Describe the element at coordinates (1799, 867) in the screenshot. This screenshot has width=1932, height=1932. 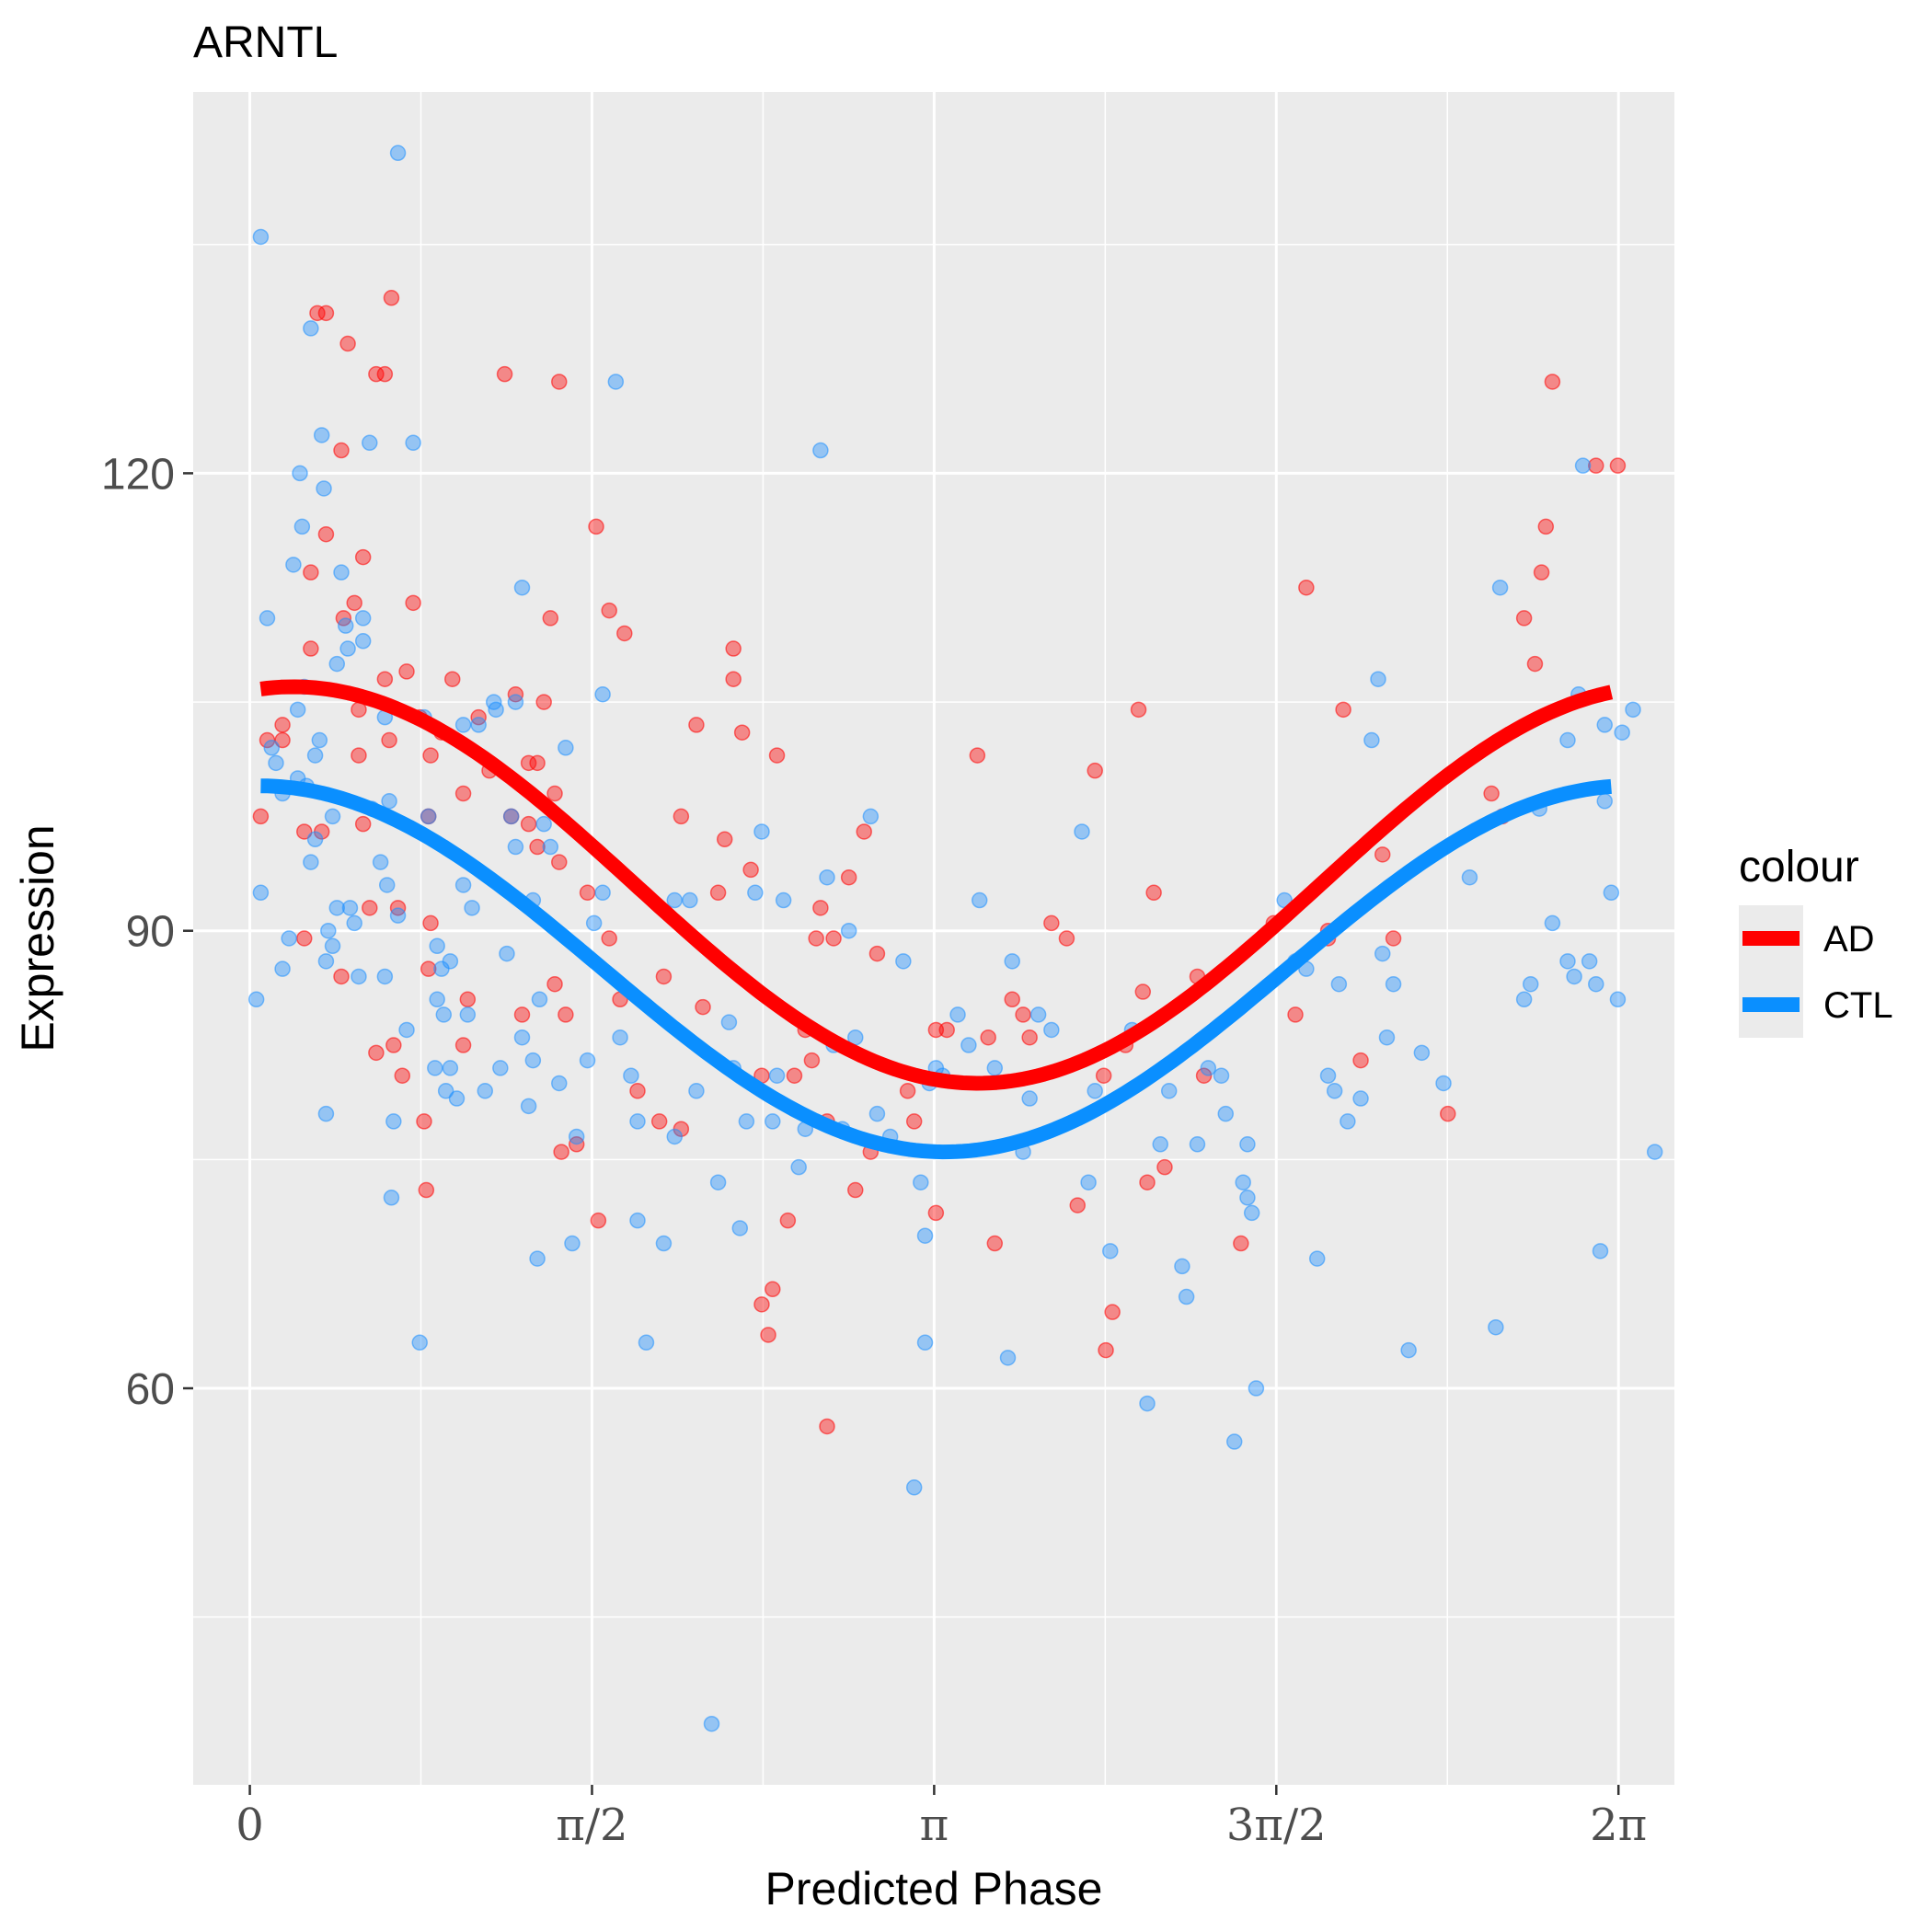
I see `legend-title: colour` at that location.